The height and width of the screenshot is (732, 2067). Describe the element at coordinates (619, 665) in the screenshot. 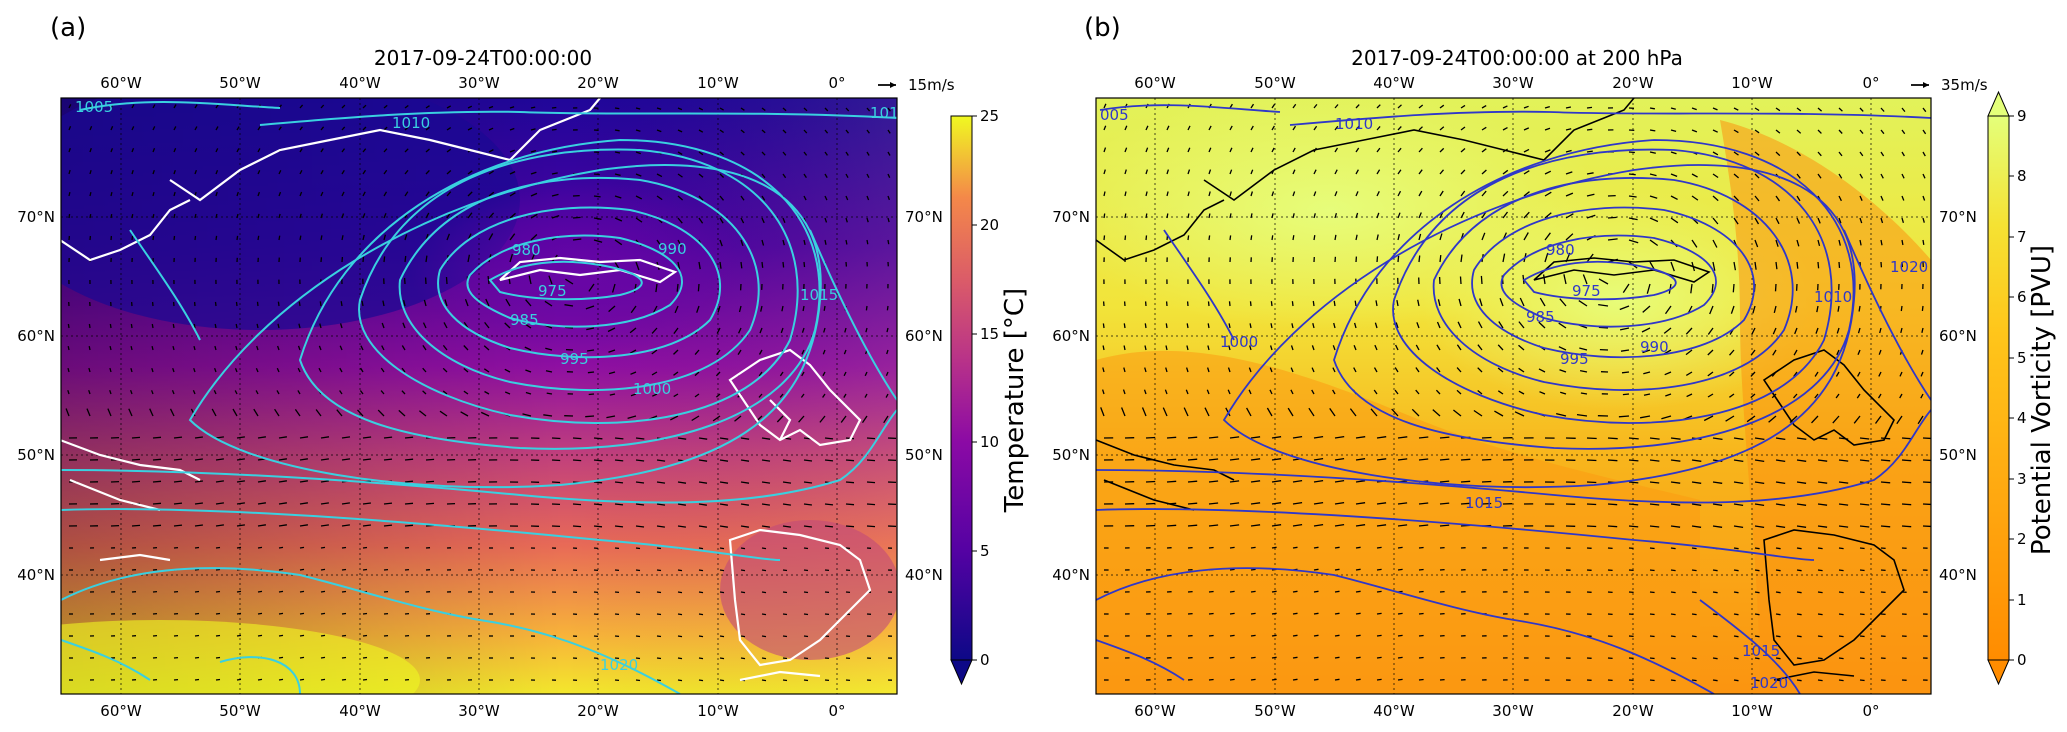

I see `contour-label: 1020` at that location.